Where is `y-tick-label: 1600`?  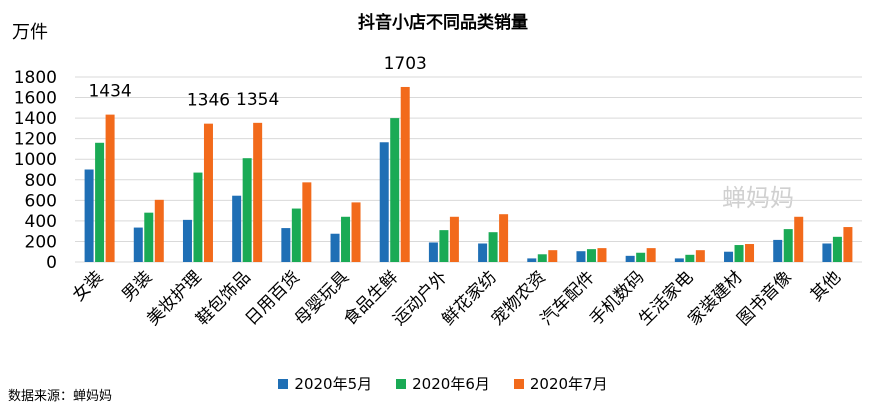
y-tick-label: 1600 is located at coordinates (35, 99).